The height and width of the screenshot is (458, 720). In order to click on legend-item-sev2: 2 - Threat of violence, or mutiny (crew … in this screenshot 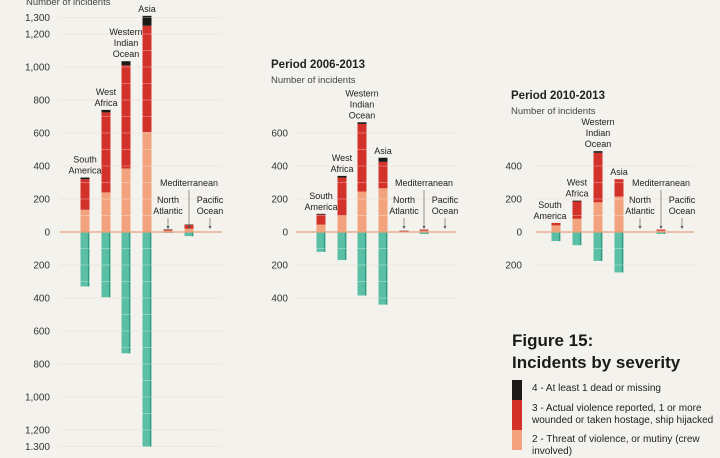, I will do `click(616, 444)`.